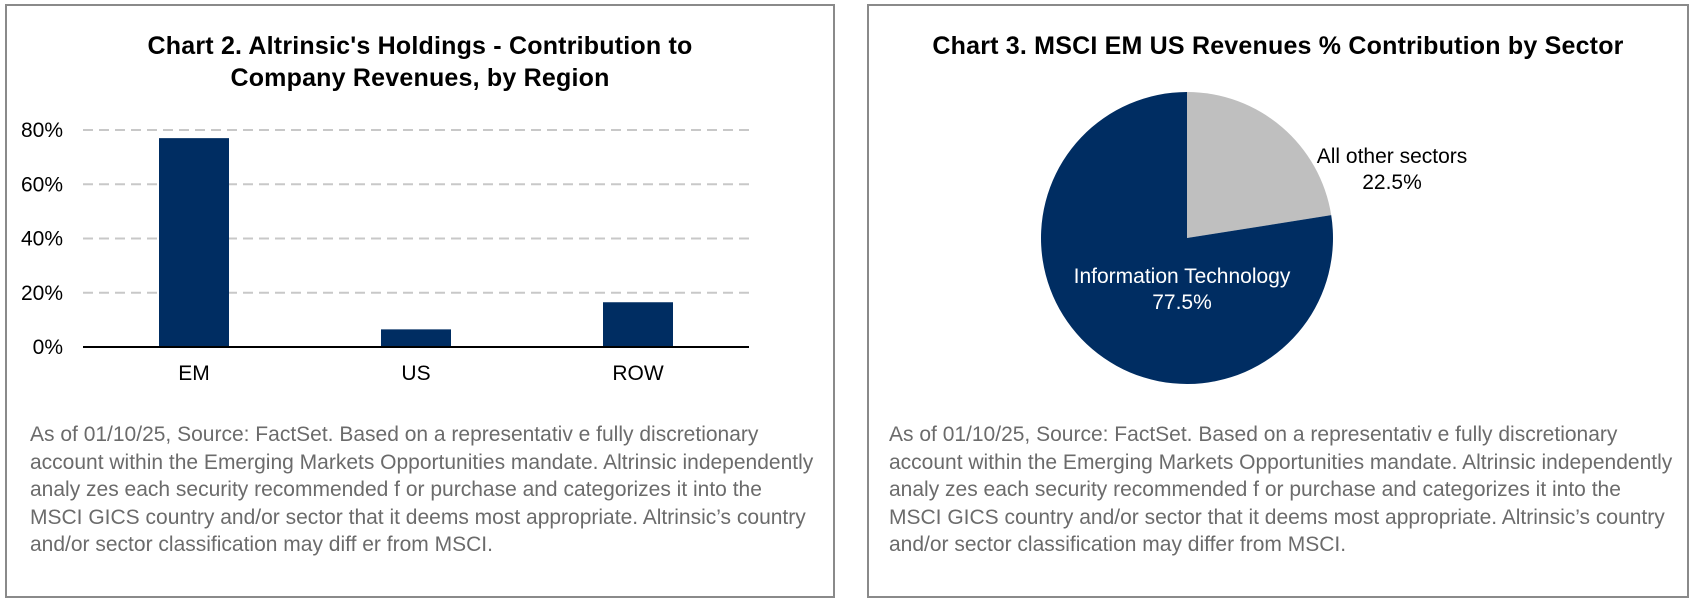 This screenshot has height=604, width=1694. Describe the element at coordinates (48, 347) in the screenshot. I see `y-tick-label: 0%` at that location.